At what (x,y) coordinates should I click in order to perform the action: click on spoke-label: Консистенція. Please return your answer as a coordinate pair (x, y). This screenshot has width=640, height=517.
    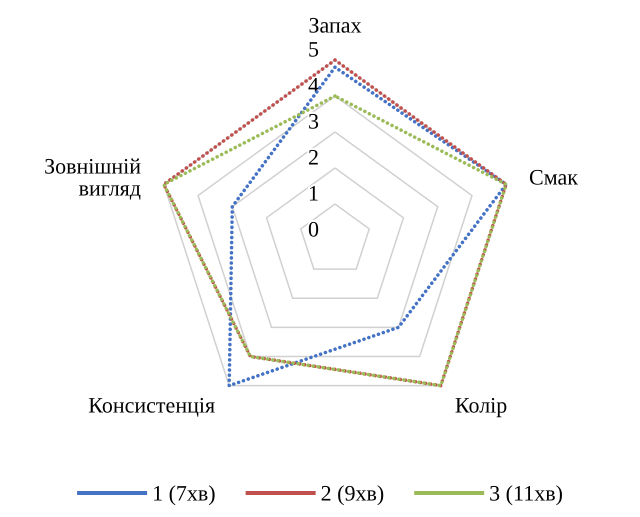
    Looking at the image, I should click on (152, 405).